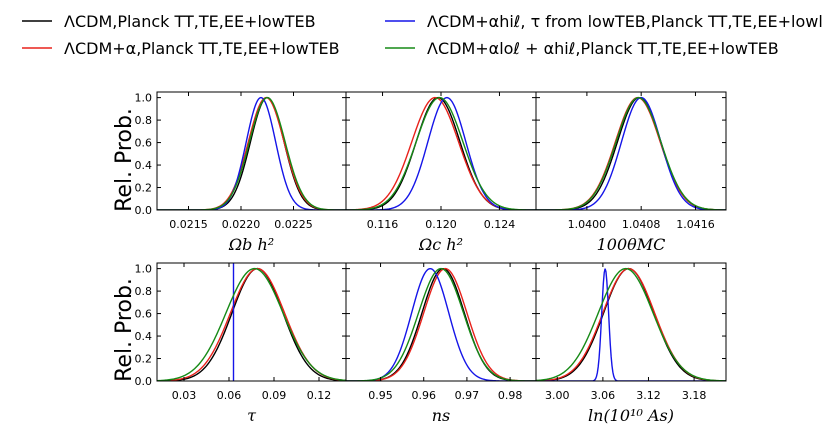 Image resolution: width=831 pixels, height=442 pixels. I want to click on y-axis-label-top: Rel. Prob., so click(124, 160).